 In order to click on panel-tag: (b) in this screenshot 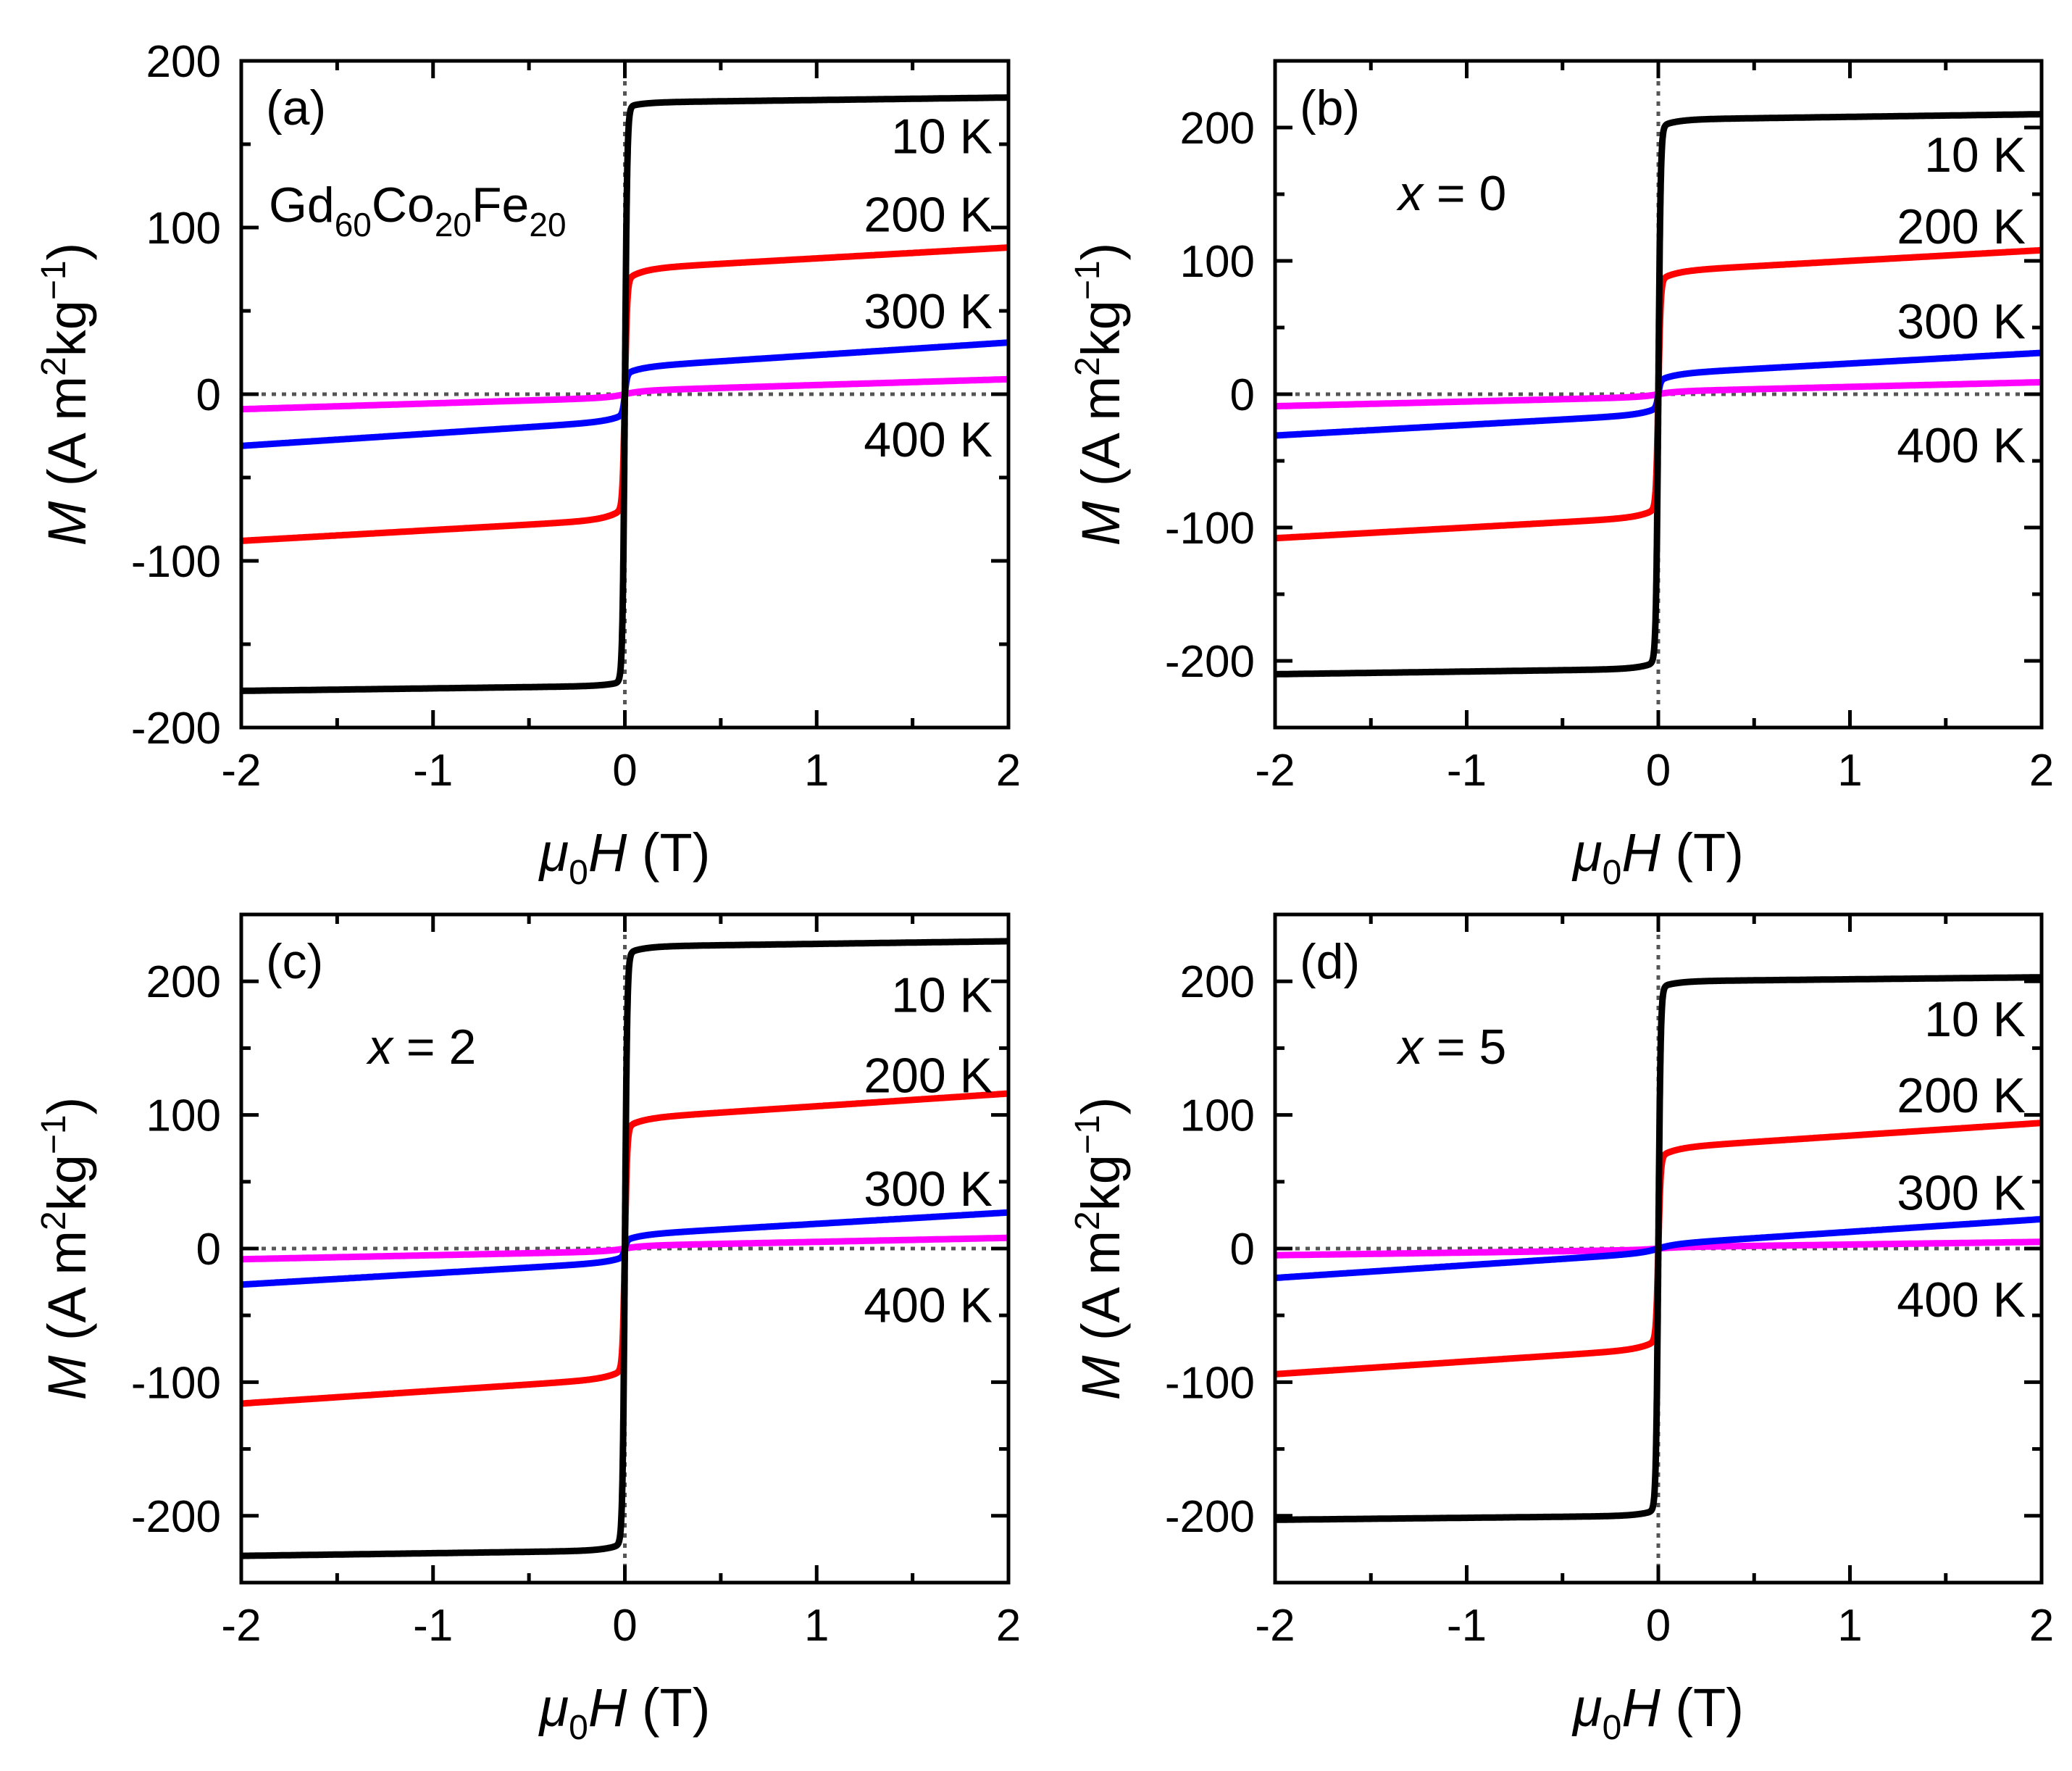, I will do `click(1330, 108)`.